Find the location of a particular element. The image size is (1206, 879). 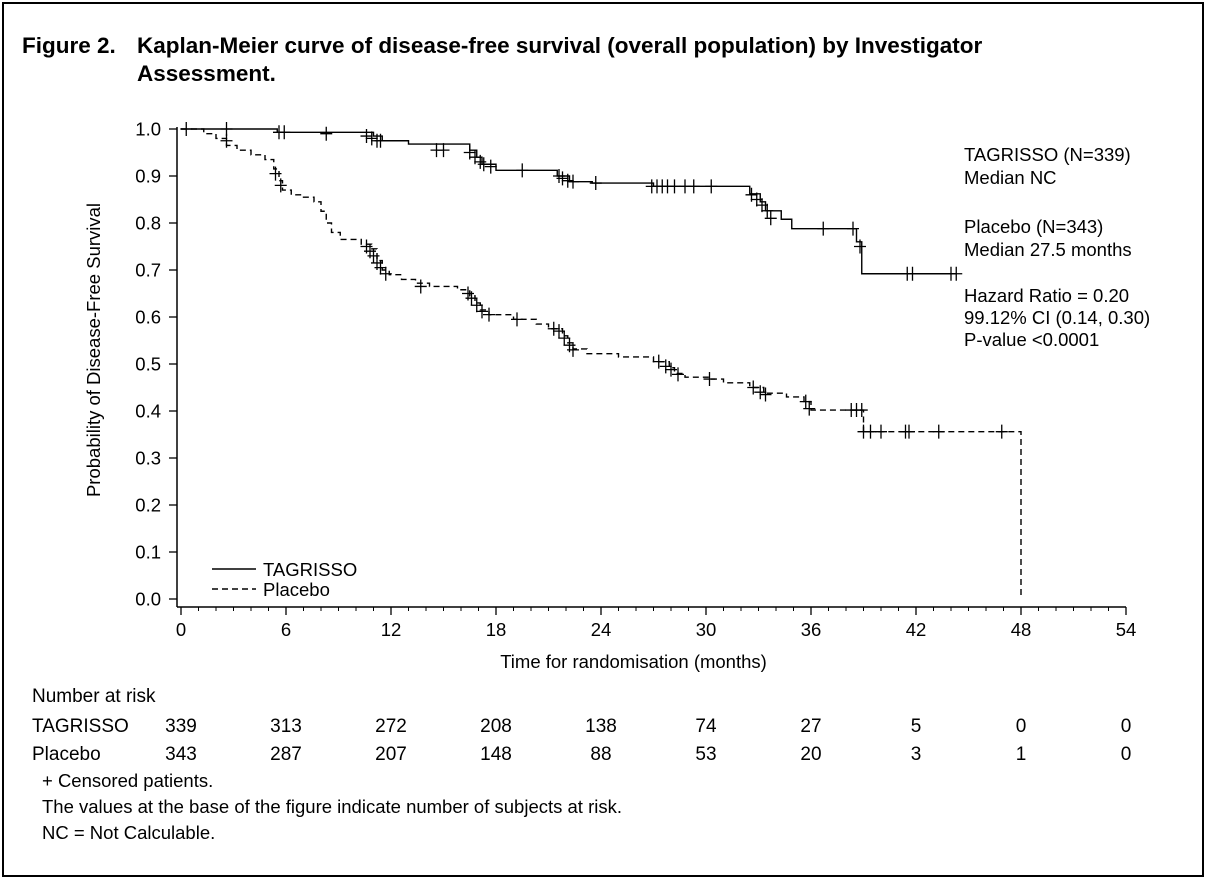

footnote-censored: + Censored patients. is located at coordinates (128, 780).